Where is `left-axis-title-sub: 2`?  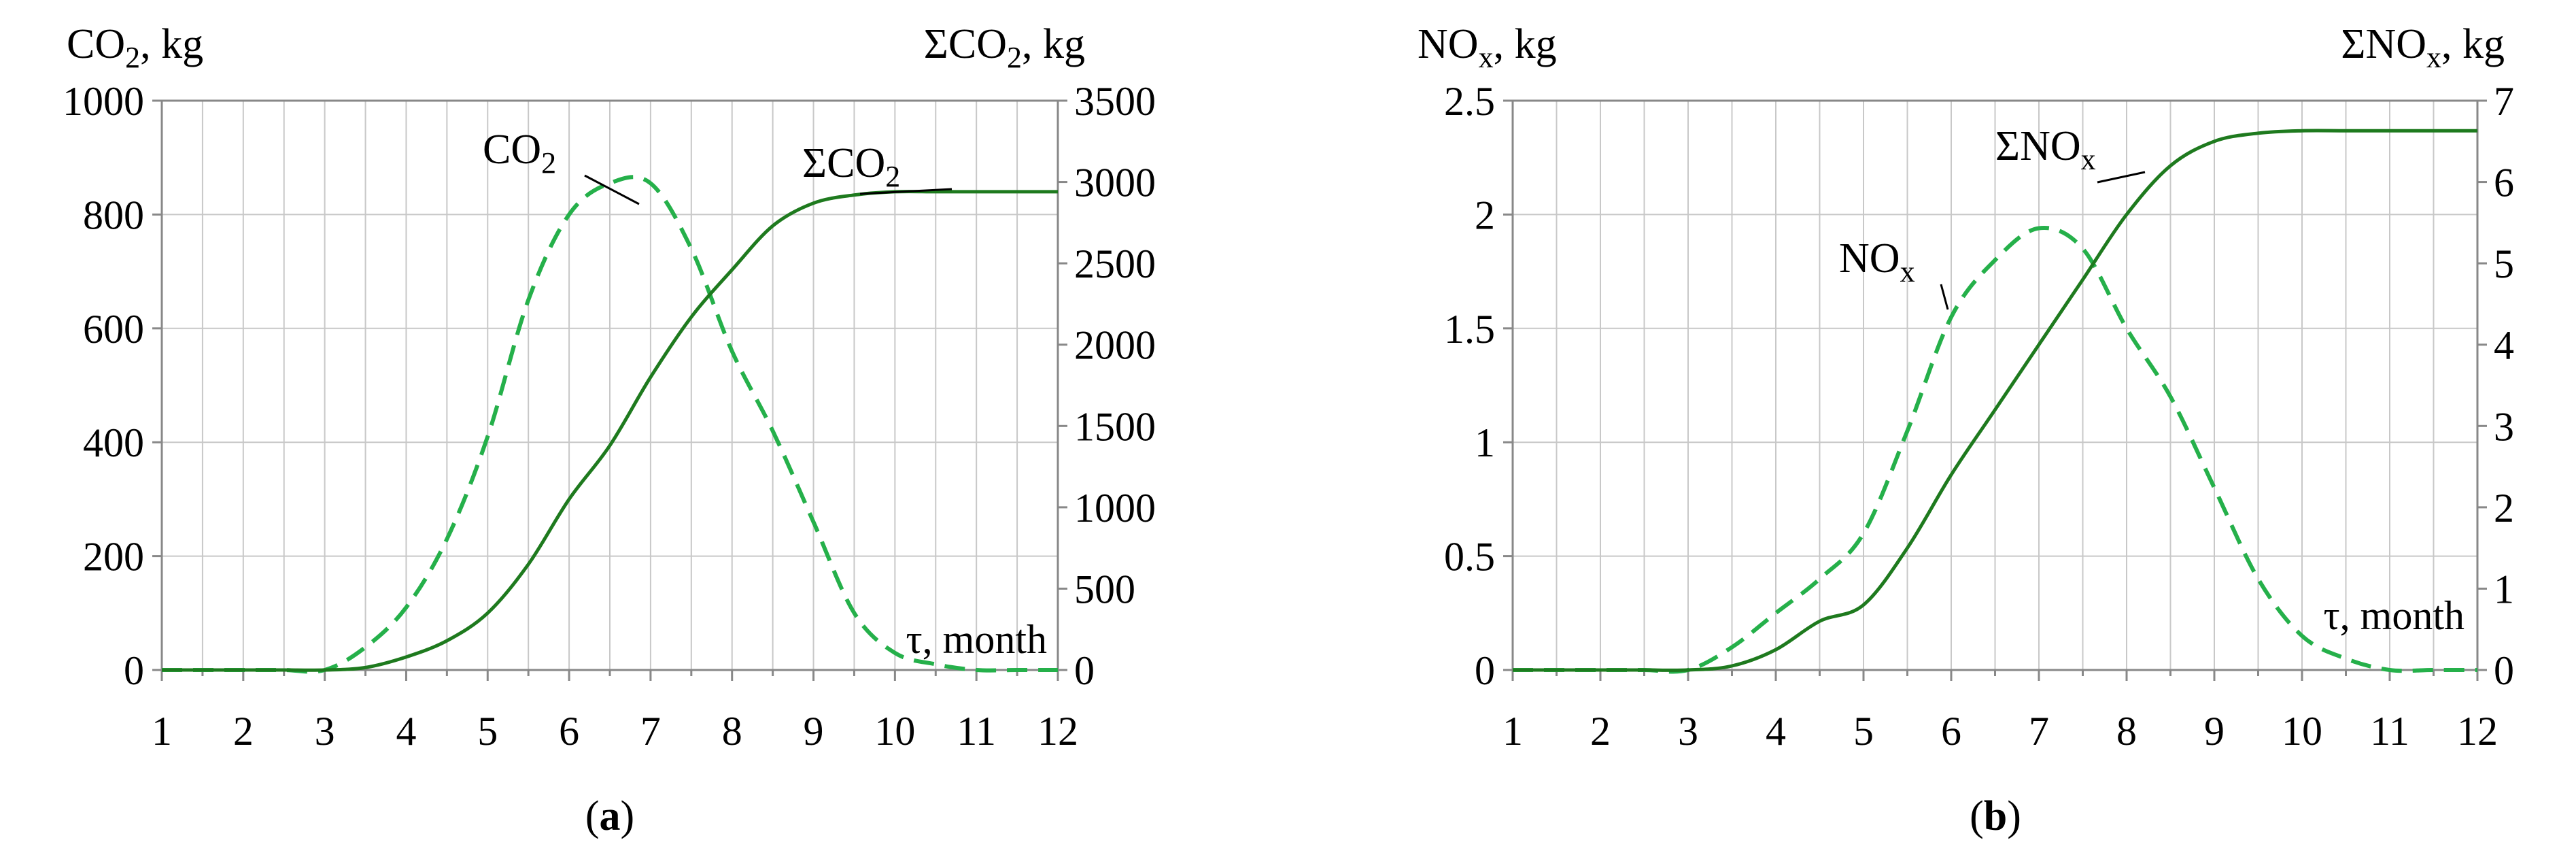 left-axis-title-sub: 2 is located at coordinates (132, 57).